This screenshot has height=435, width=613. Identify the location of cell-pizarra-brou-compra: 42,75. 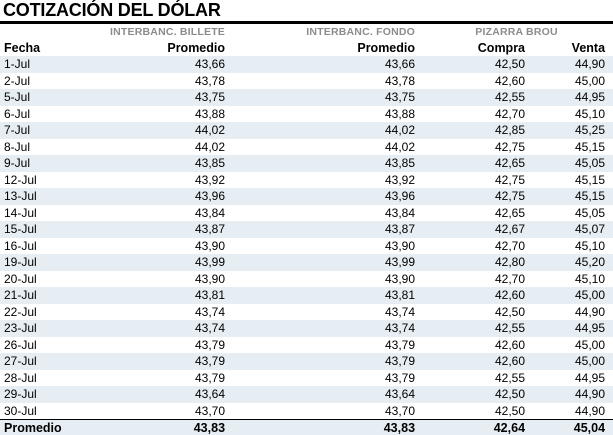
(510, 196).